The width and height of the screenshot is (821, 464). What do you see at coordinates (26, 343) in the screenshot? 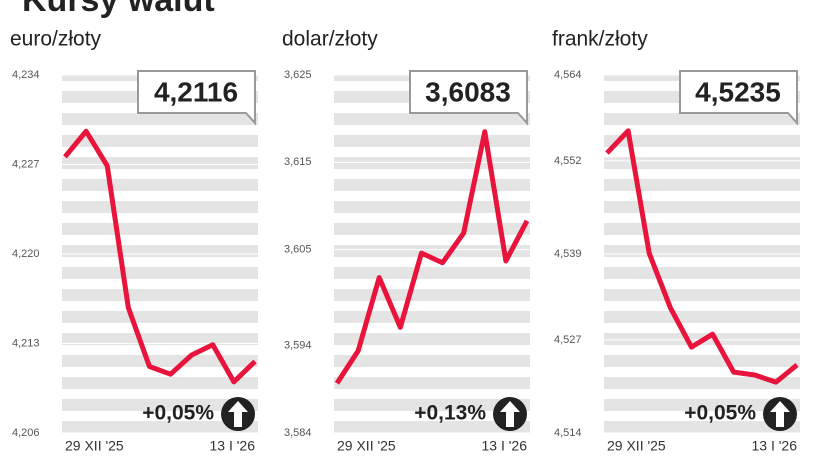
I see `y-tick-label: 4,213` at bounding box center [26, 343].